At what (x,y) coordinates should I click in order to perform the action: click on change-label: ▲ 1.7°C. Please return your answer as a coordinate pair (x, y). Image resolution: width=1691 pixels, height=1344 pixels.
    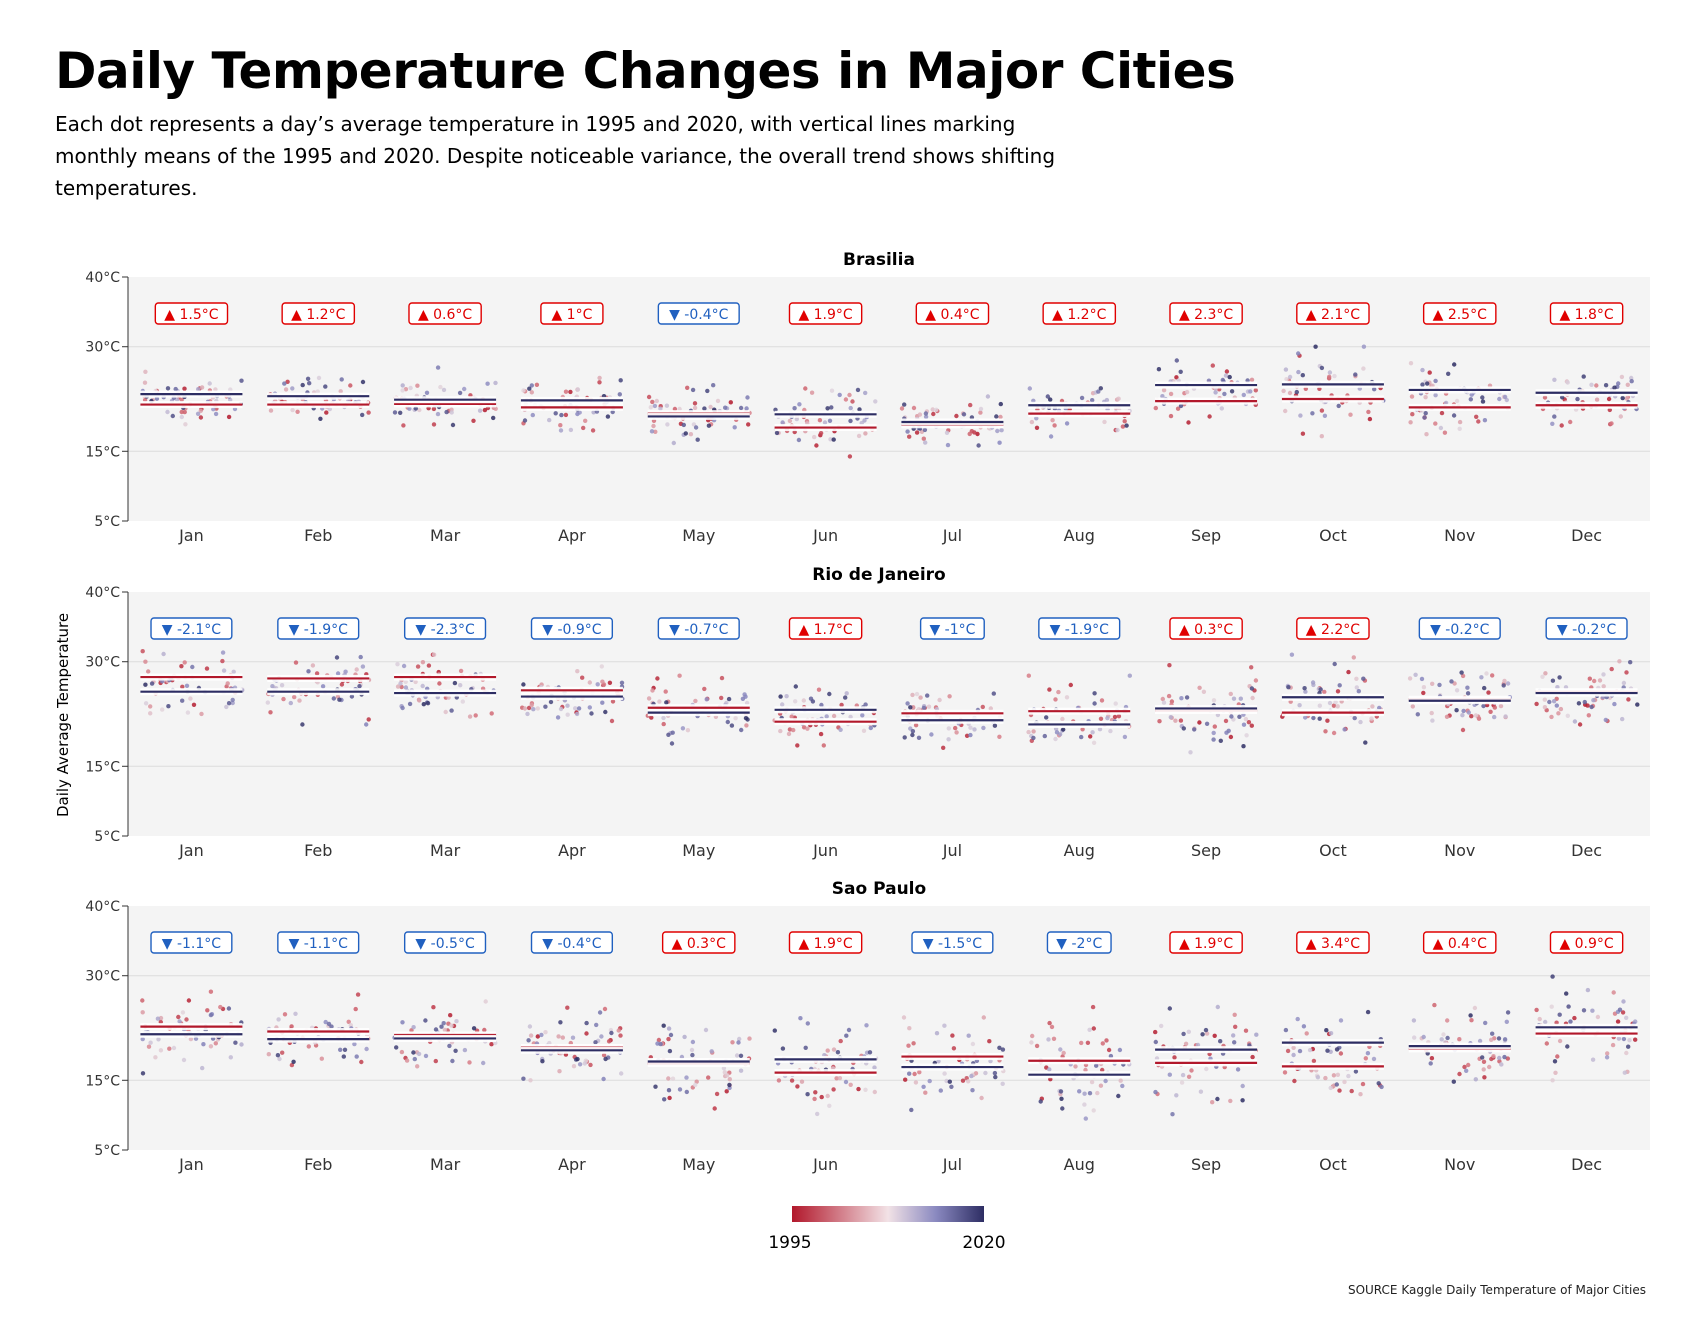
    Looking at the image, I should click on (825, 630).